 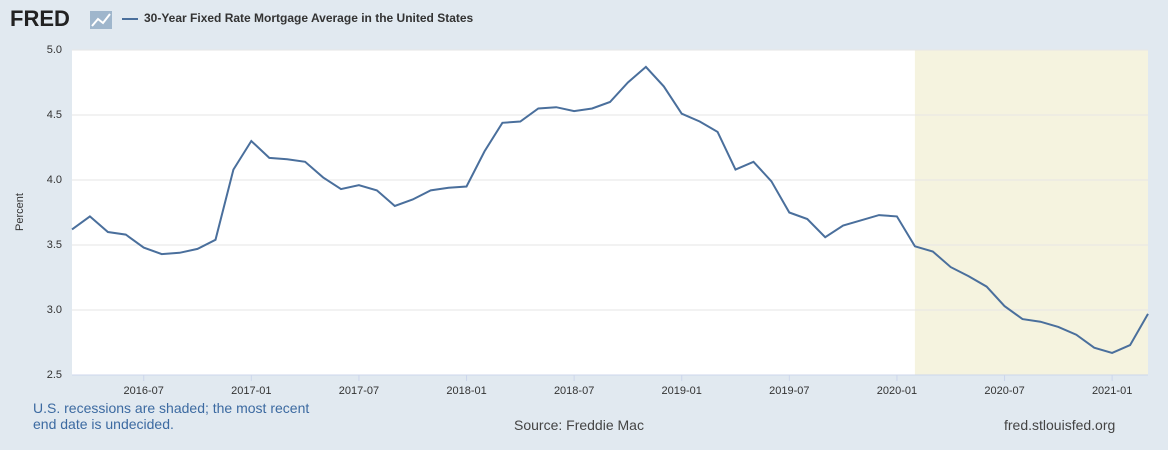 I want to click on url: fred.stlouisfed.org, so click(x=1060, y=425).